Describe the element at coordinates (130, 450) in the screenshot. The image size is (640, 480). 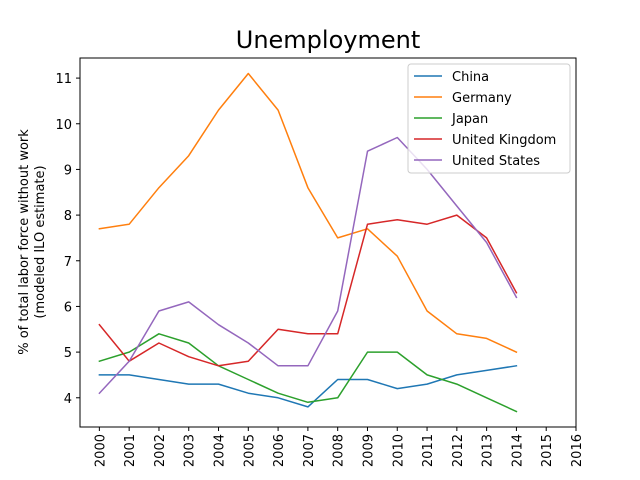
I see `x-tick-label: 2001` at that location.